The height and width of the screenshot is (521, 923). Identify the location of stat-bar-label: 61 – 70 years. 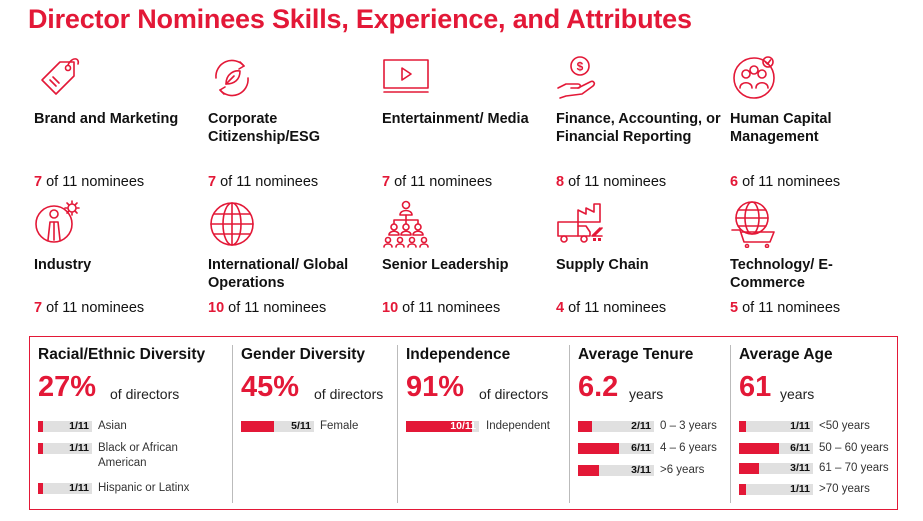
(854, 468).